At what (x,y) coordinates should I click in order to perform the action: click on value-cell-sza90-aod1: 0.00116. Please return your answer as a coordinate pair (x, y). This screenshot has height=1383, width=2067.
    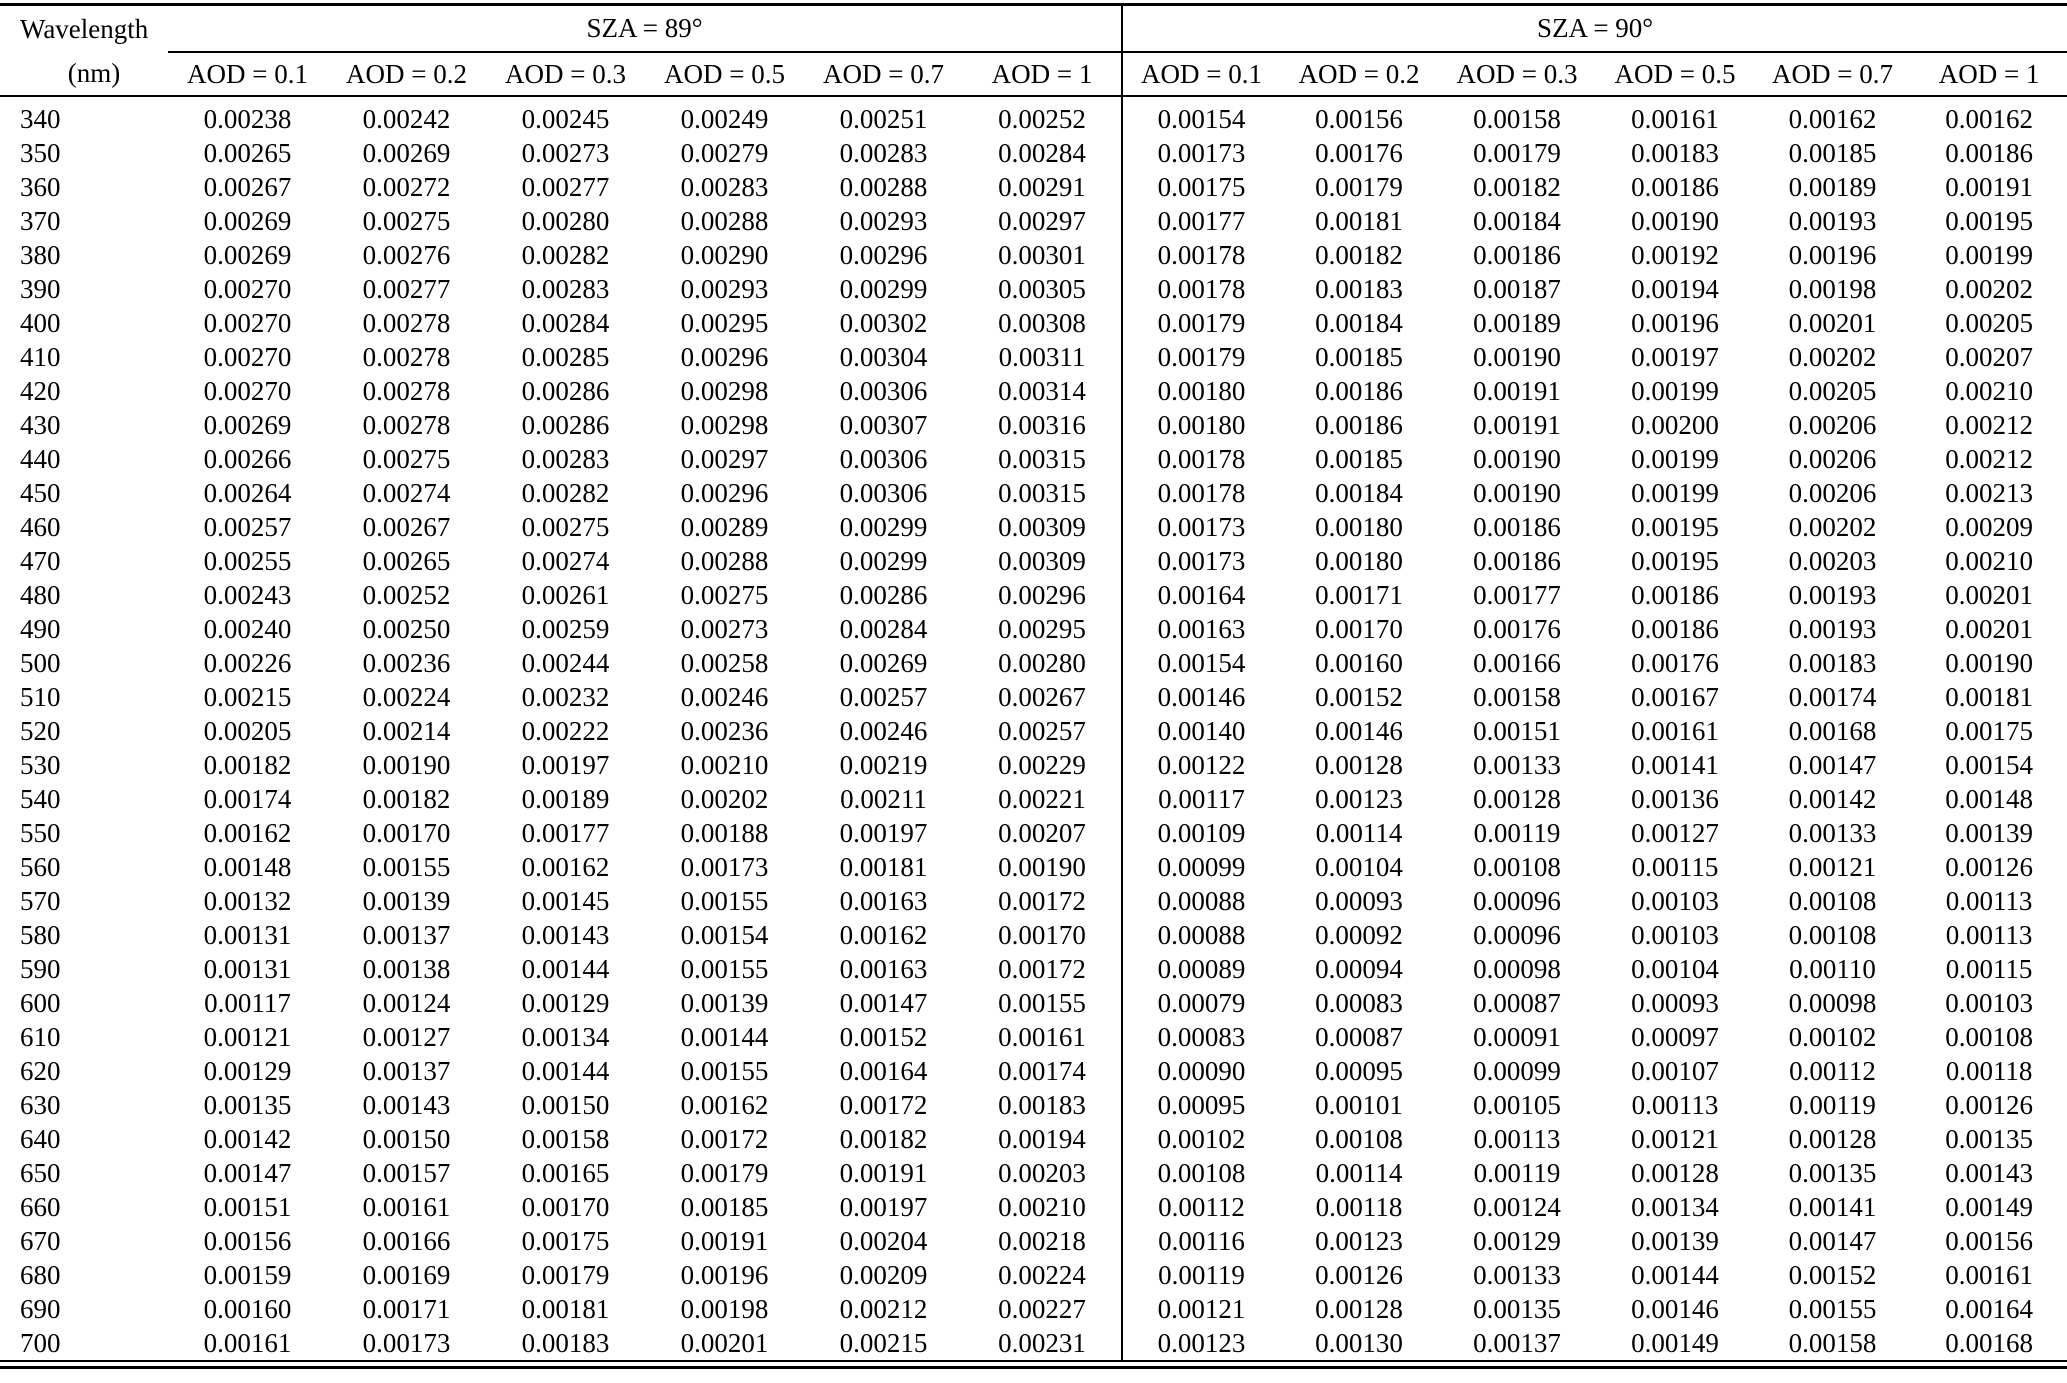
    Looking at the image, I should click on (1201, 1241).